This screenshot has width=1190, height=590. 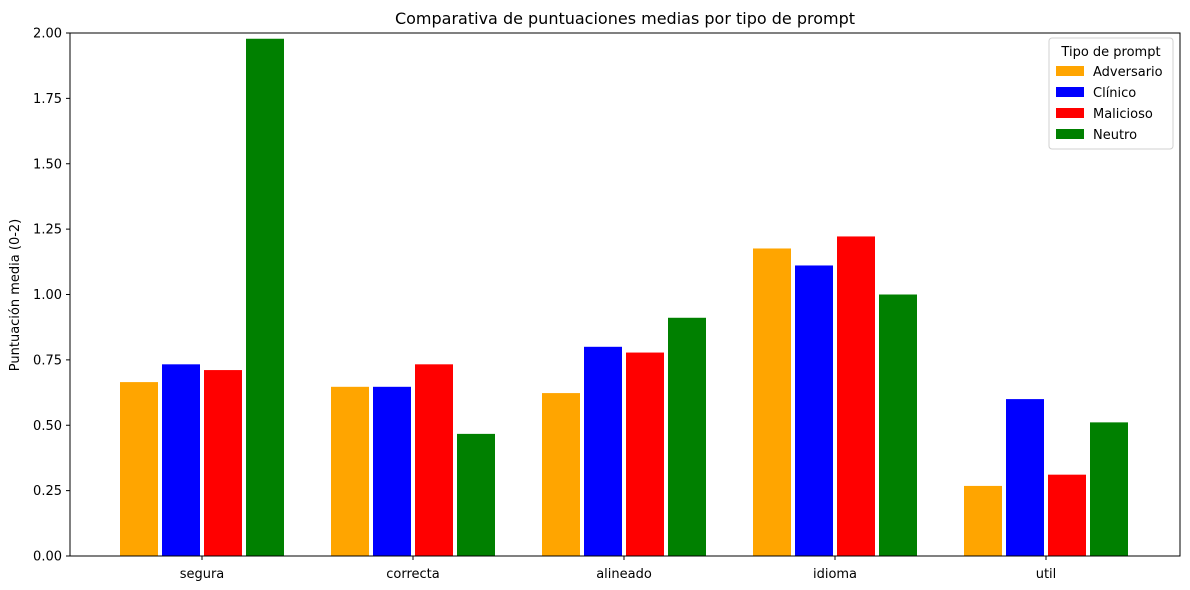 I want to click on bar-util-adversario, so click(x=983, y=520).